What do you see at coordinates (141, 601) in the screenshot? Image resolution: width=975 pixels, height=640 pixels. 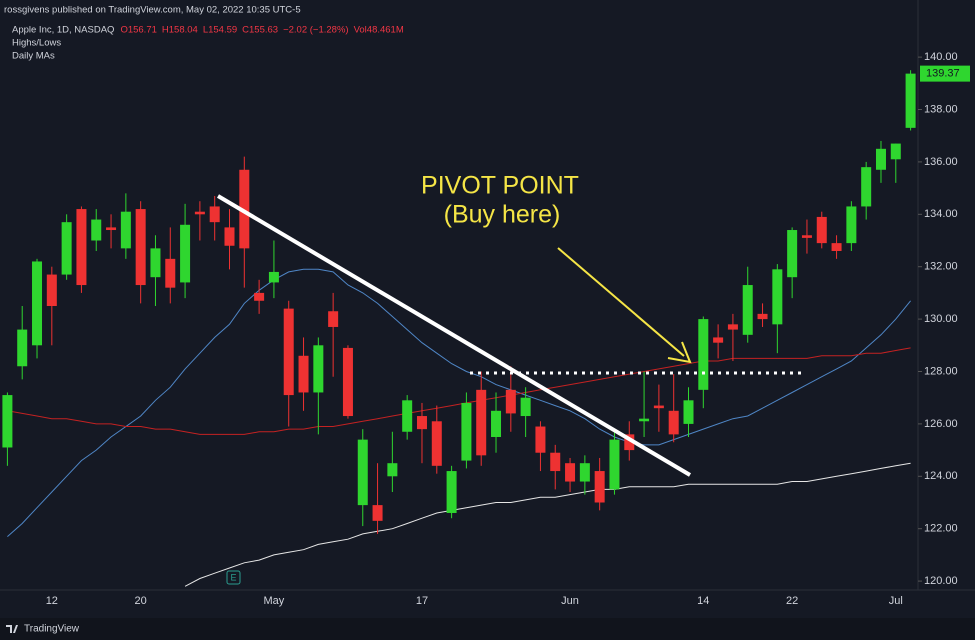 I see `x-tick-label: 20` at bounding box center [141, 601].